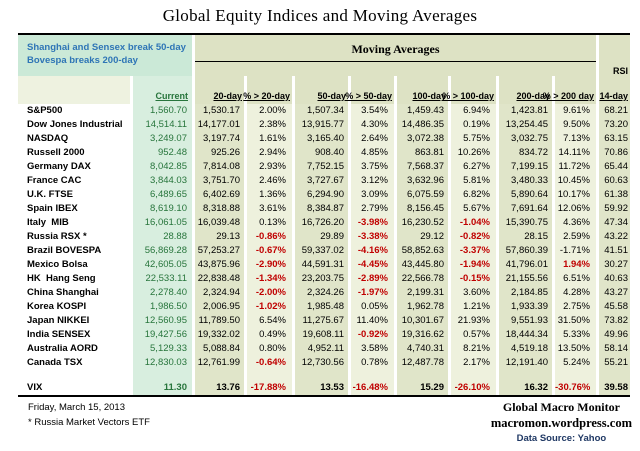  What do you see at coordinates (525, 387) in the screenshot?
I see `vix-cell-d200: 16.32` at bounding box center [525, 387].